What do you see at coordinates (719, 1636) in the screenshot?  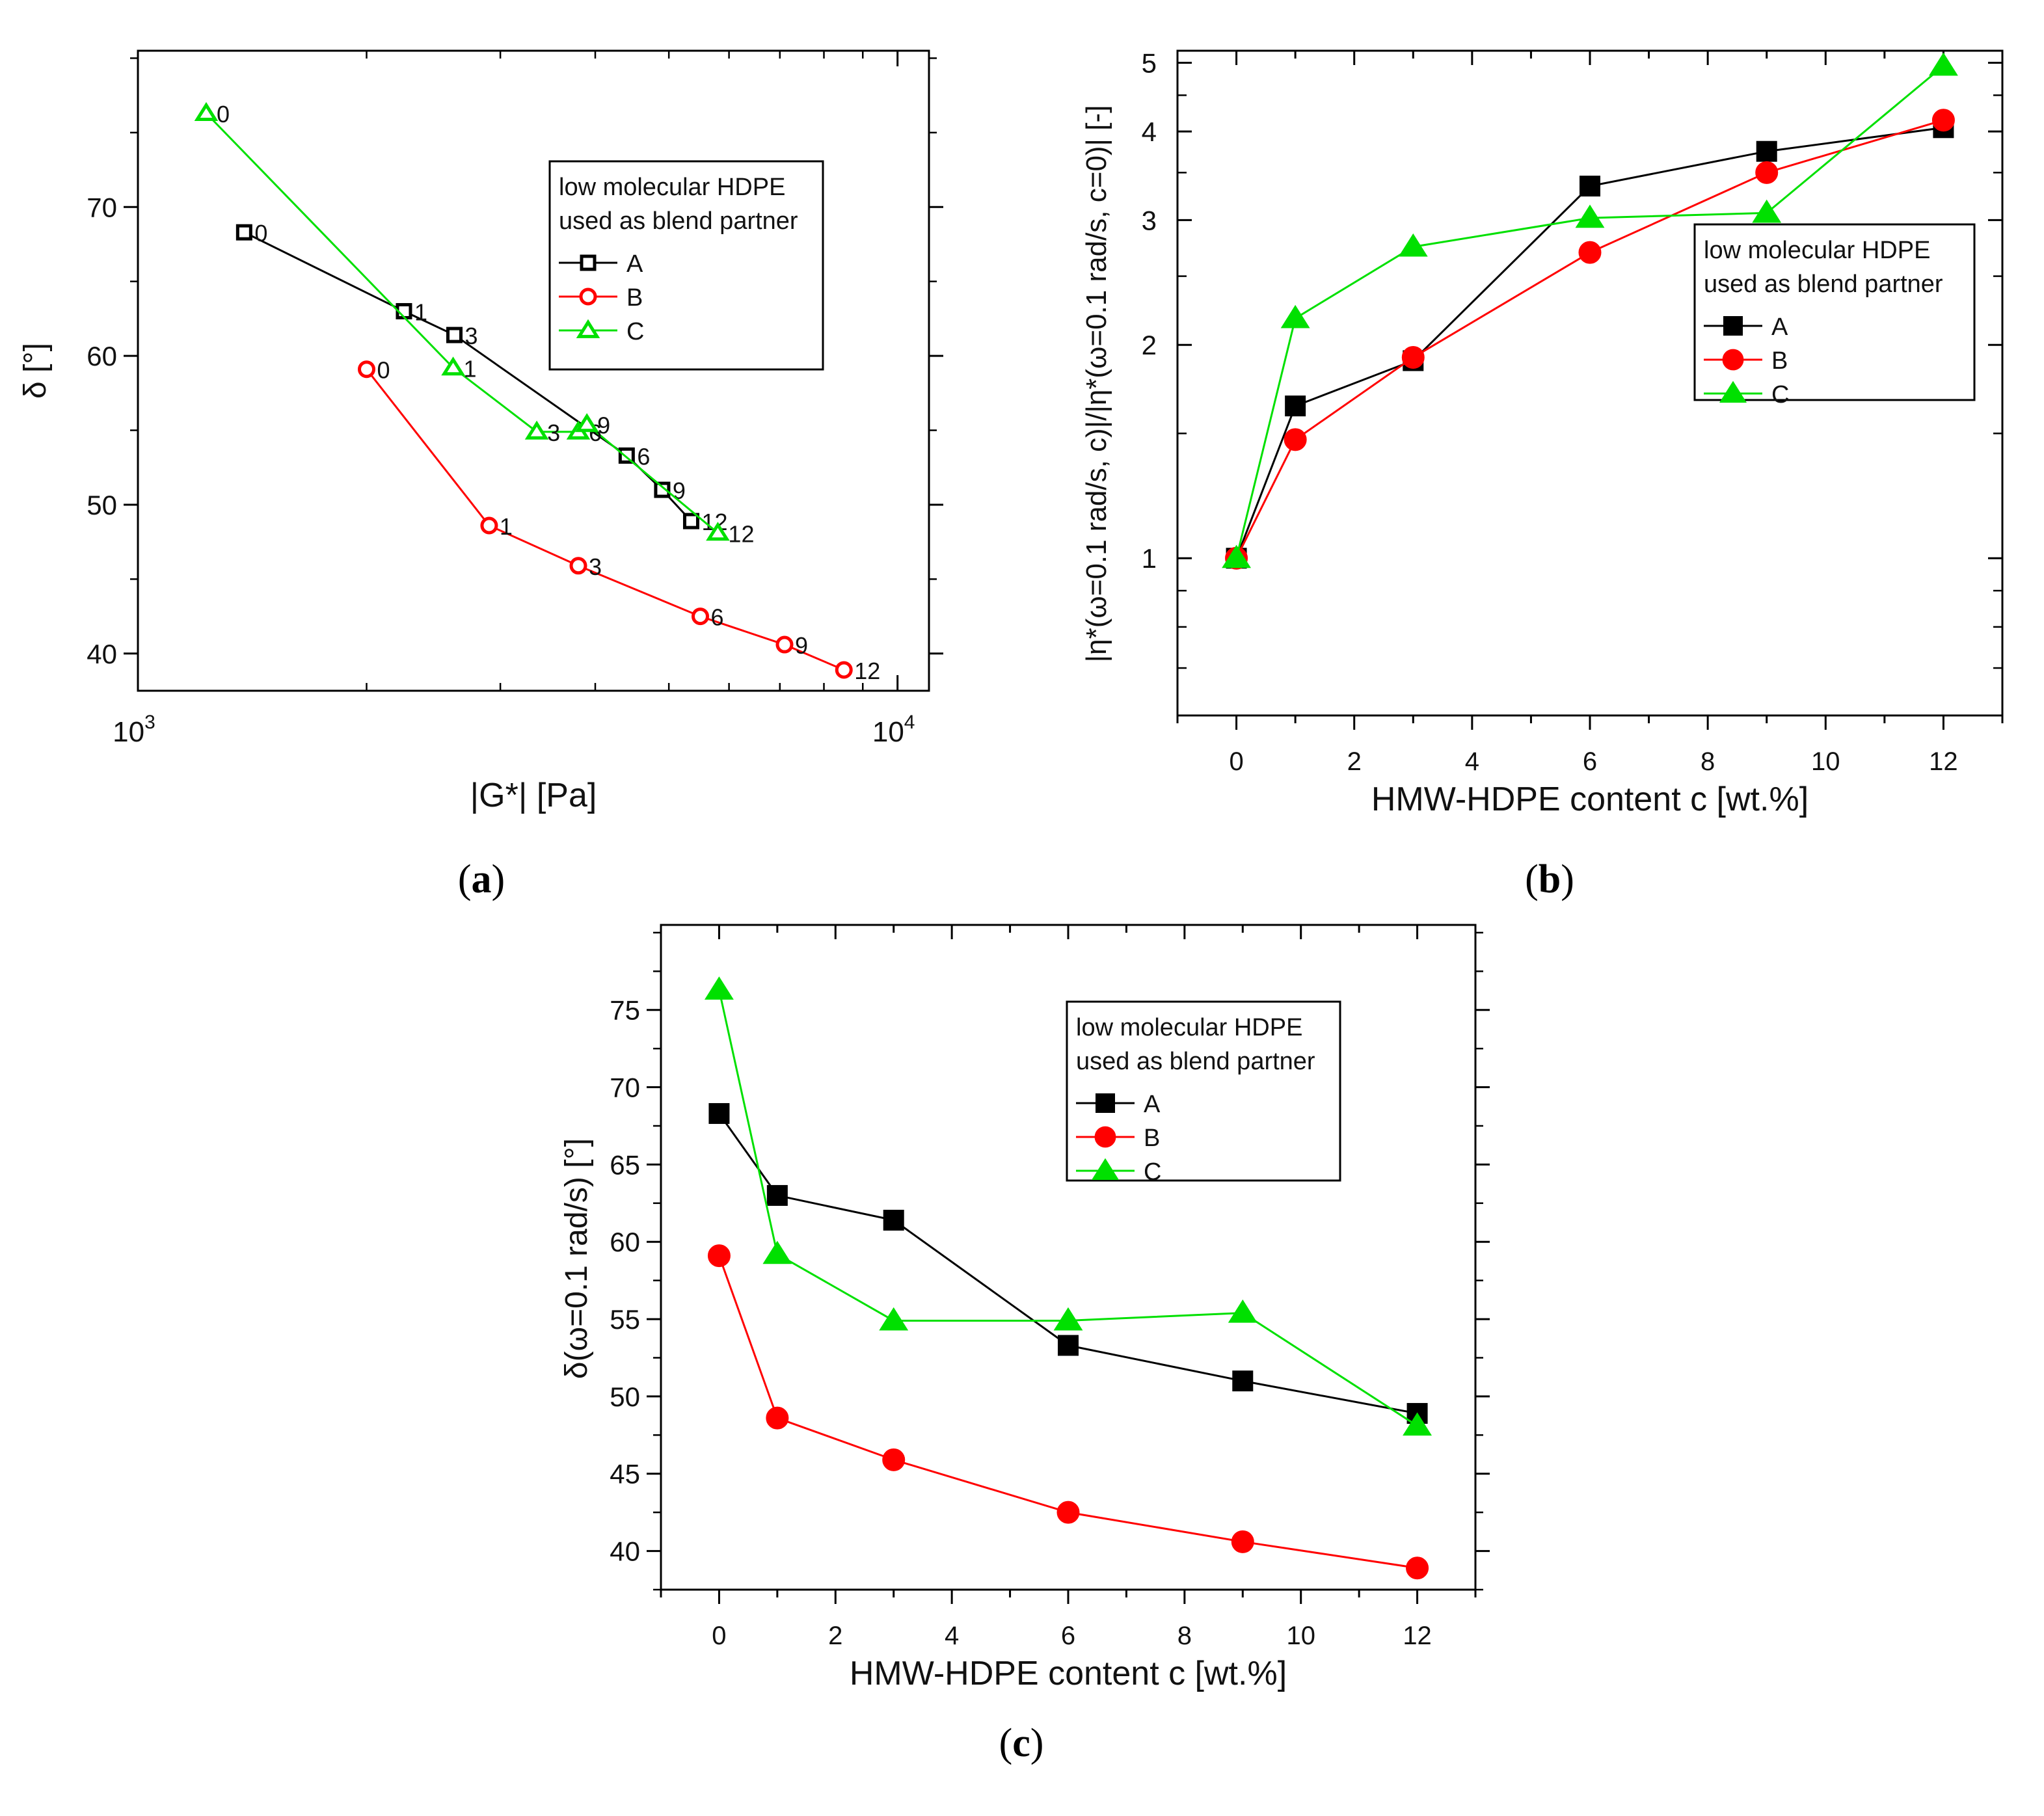 I see `x-tick-label: 0` at bounding box center [719, 1636].